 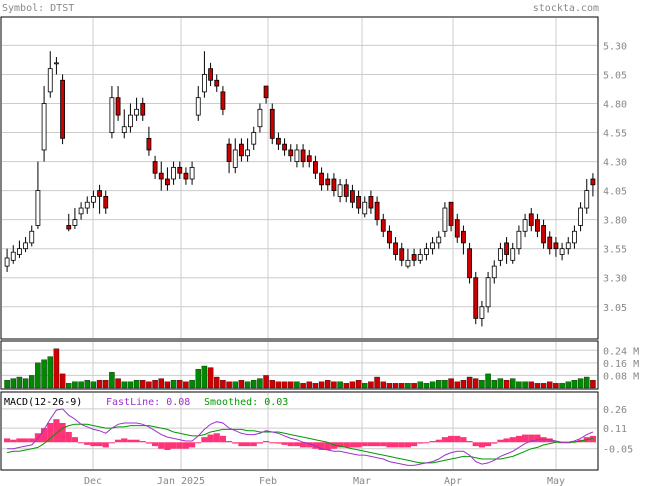 I want to click on site-label: stockta.com, so click(x=566, y=8).